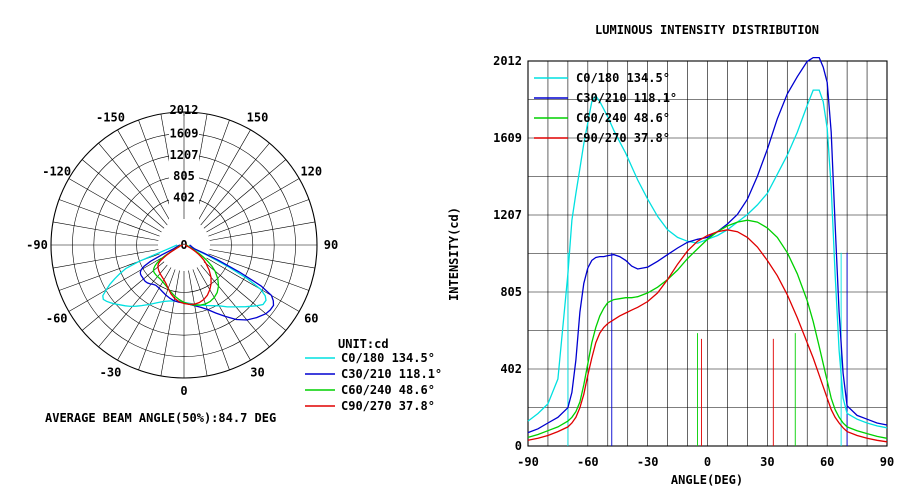 The width and height of the screenshot is (914, 502). What do you see at coordinates (184, 110) in the screenshot?
I see `polar-angle-label: 2012` at bounding box center [184, 110].